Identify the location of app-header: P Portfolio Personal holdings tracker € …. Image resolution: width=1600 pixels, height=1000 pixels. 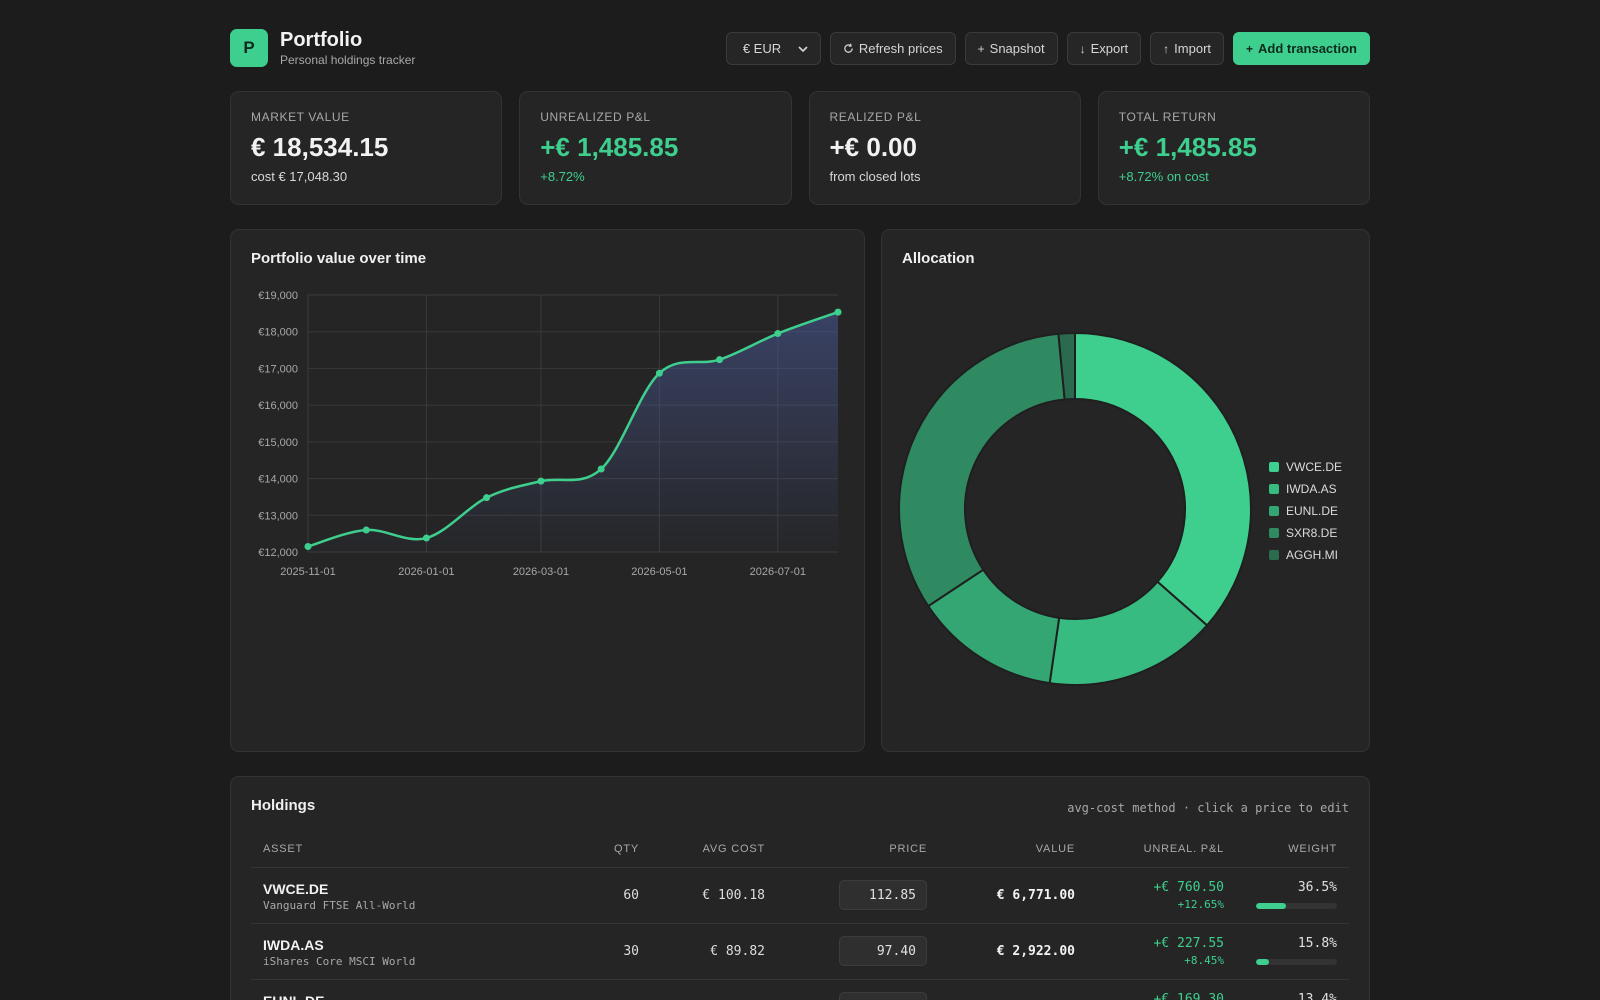
(800, 48).